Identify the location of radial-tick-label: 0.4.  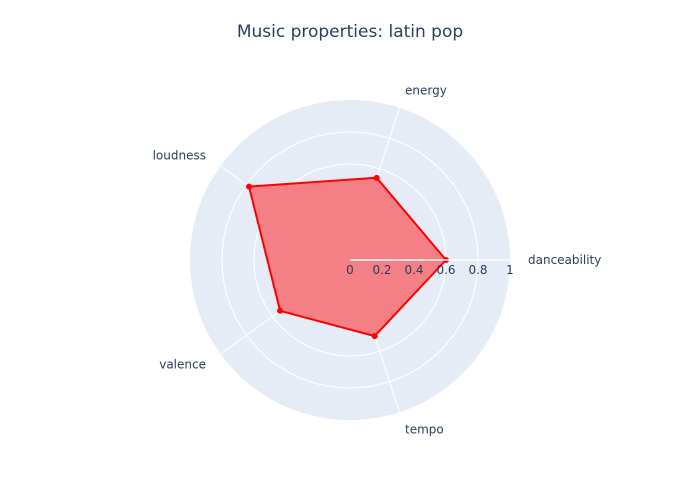
(413, 270).